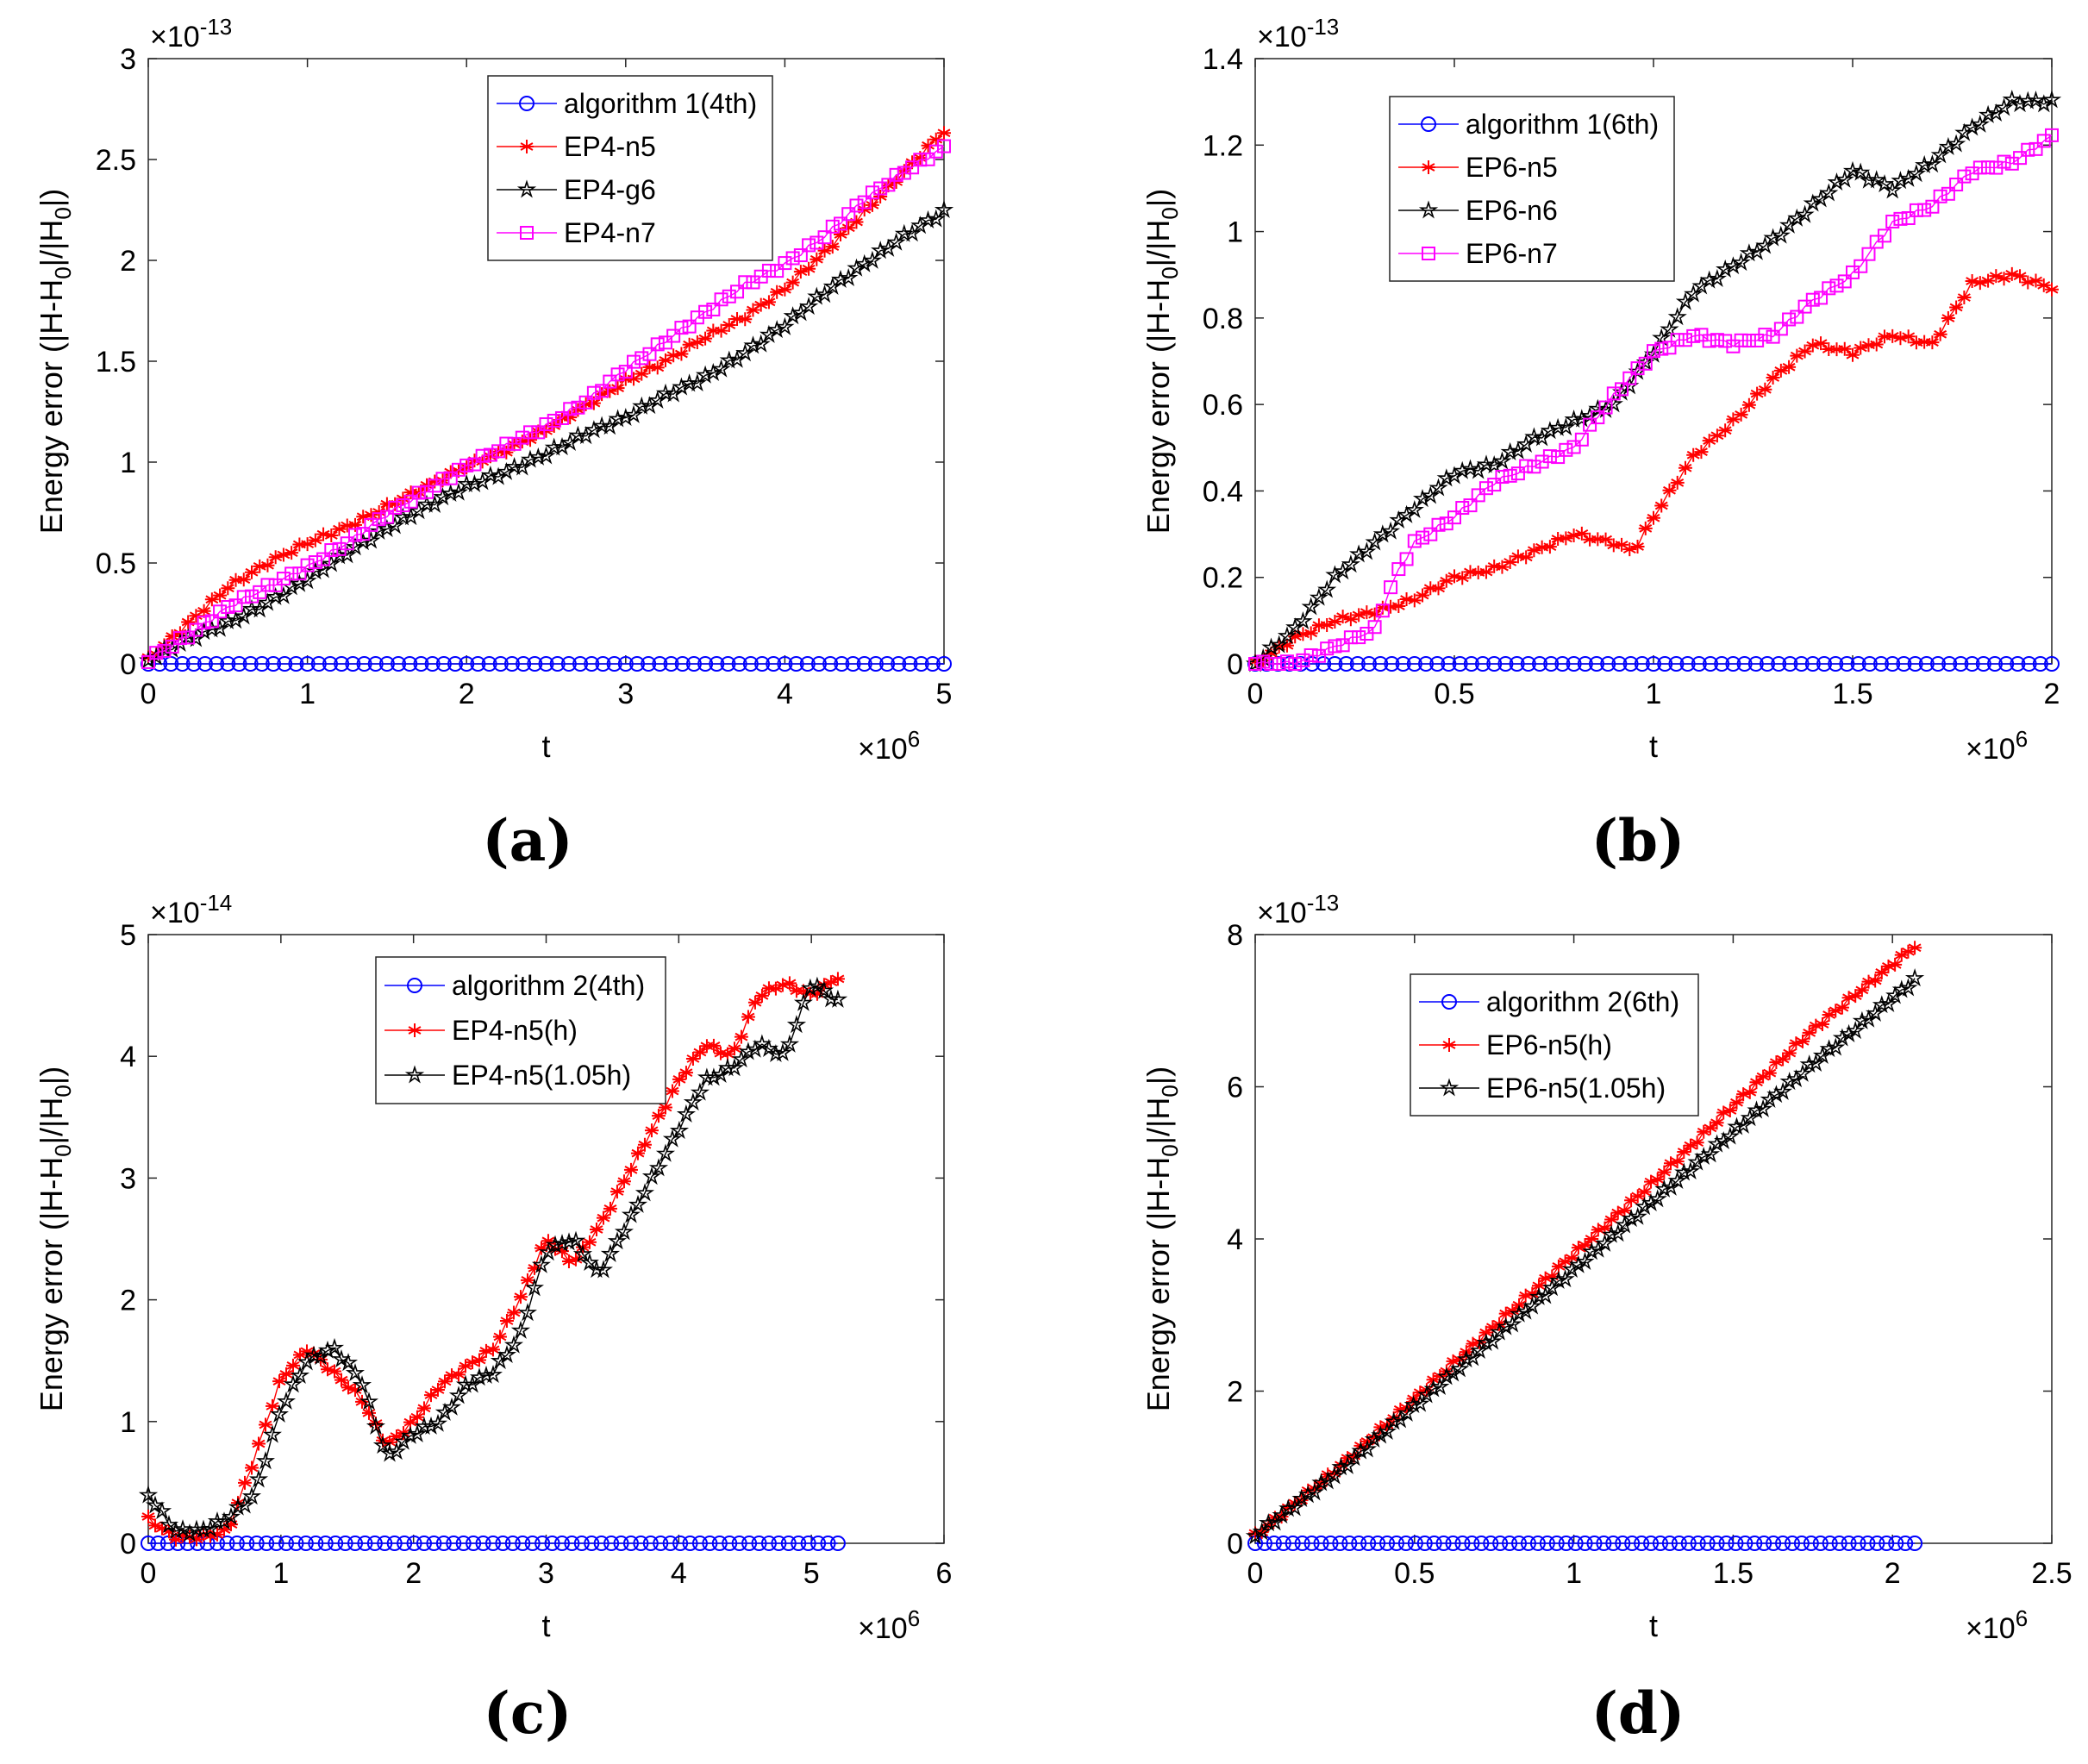 The width and height of the screenshot is (2088, 1764). Describe the element at coordinates (1654, 694) in the screenshot. I see `x-tick-label: 1` at that location.